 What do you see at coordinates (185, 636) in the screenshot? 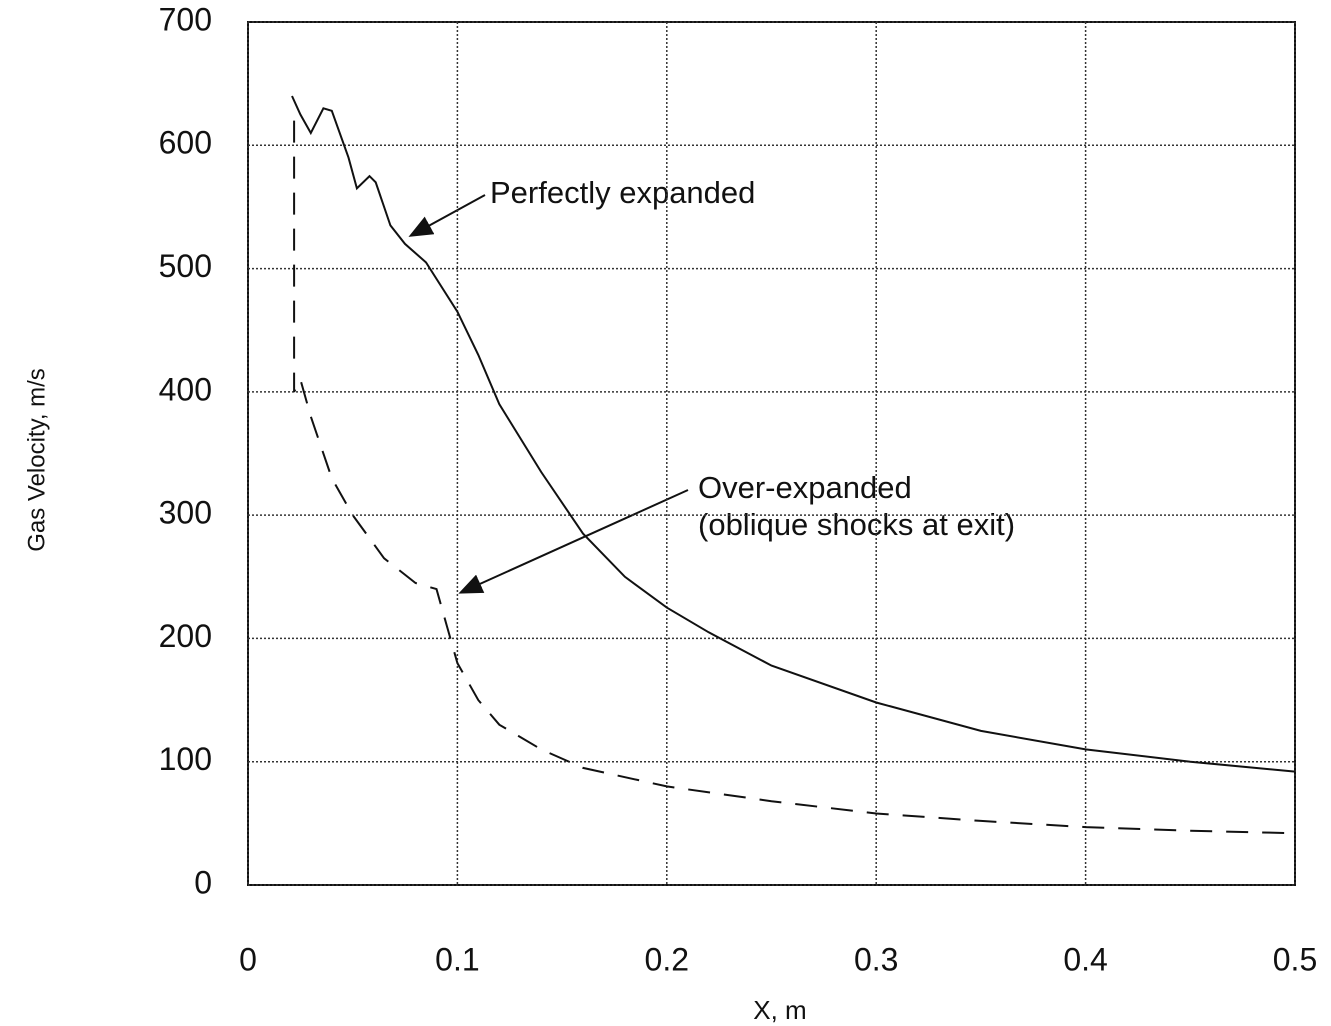
I see `y-tick-label: 200` at bounding box center [185, 636].